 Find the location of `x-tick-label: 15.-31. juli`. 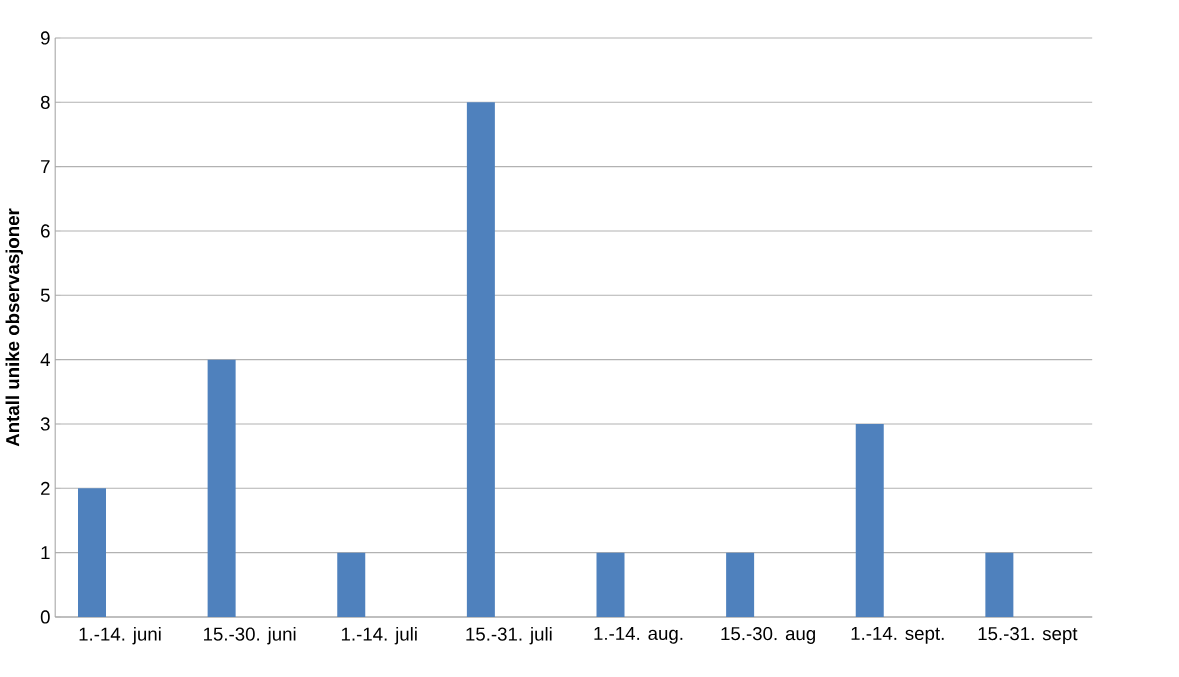

x-tick-label: 15.-31. juli is located at coordinates (509, 636).